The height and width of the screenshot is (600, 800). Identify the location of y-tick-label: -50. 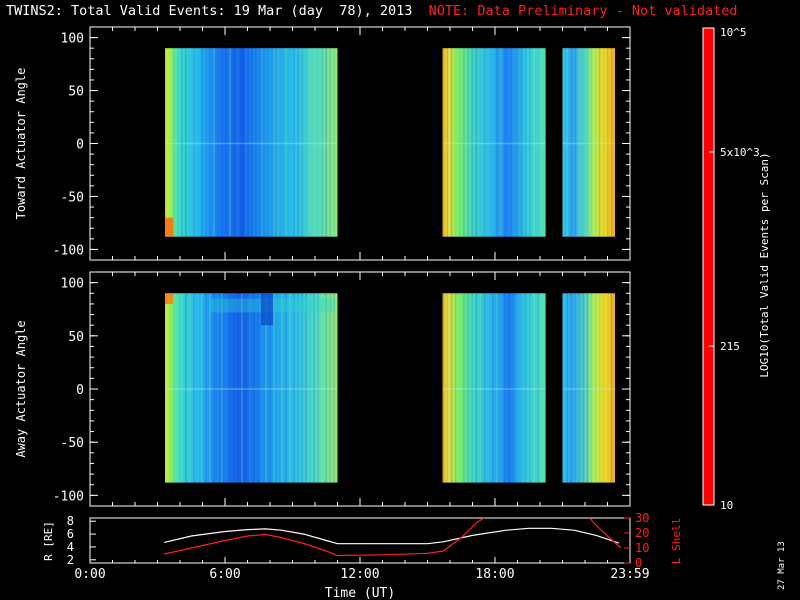
(72, 197).